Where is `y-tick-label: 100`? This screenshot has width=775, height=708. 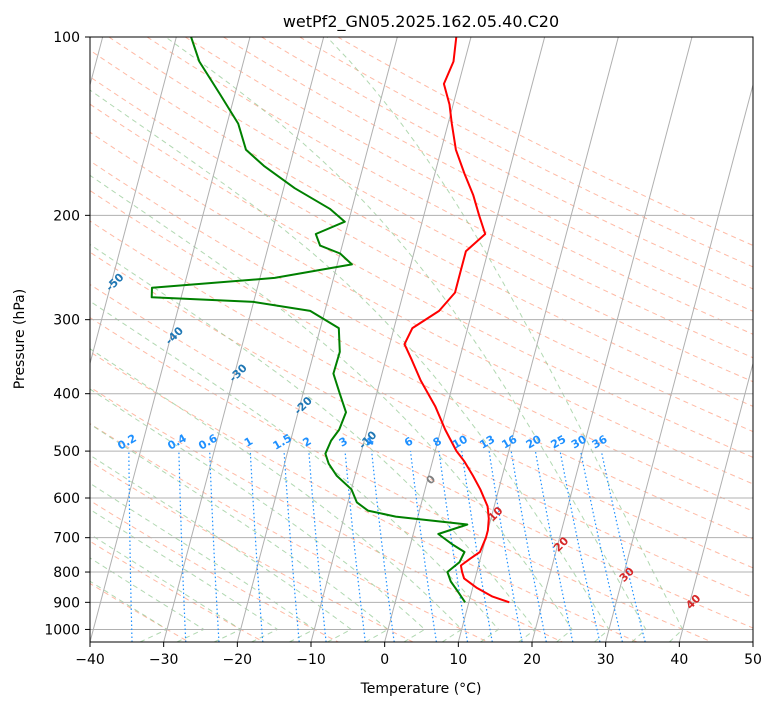 y-tick-label: 100 is located at coordinates (66, 38).